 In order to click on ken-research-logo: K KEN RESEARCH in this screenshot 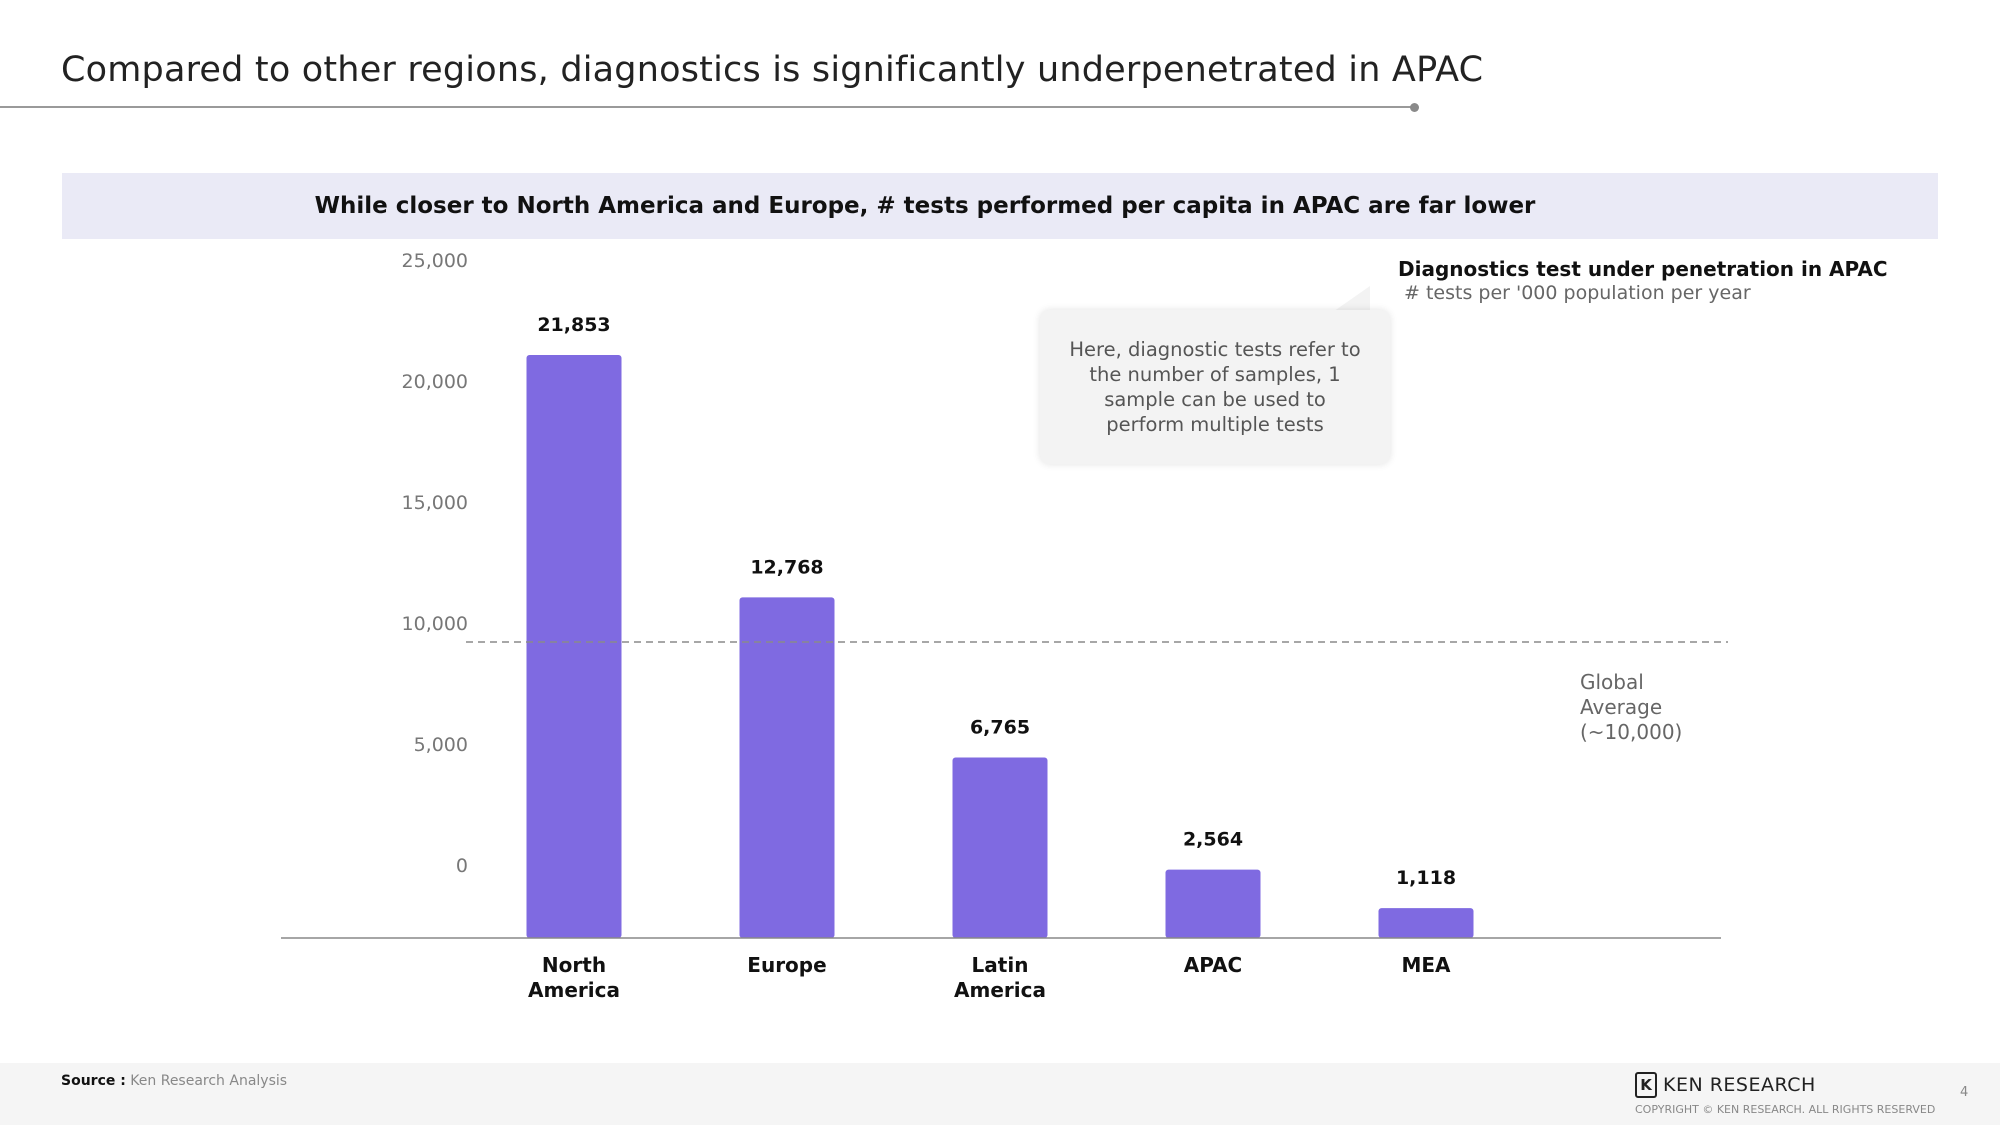, I will do `click(1725, 1085)`.